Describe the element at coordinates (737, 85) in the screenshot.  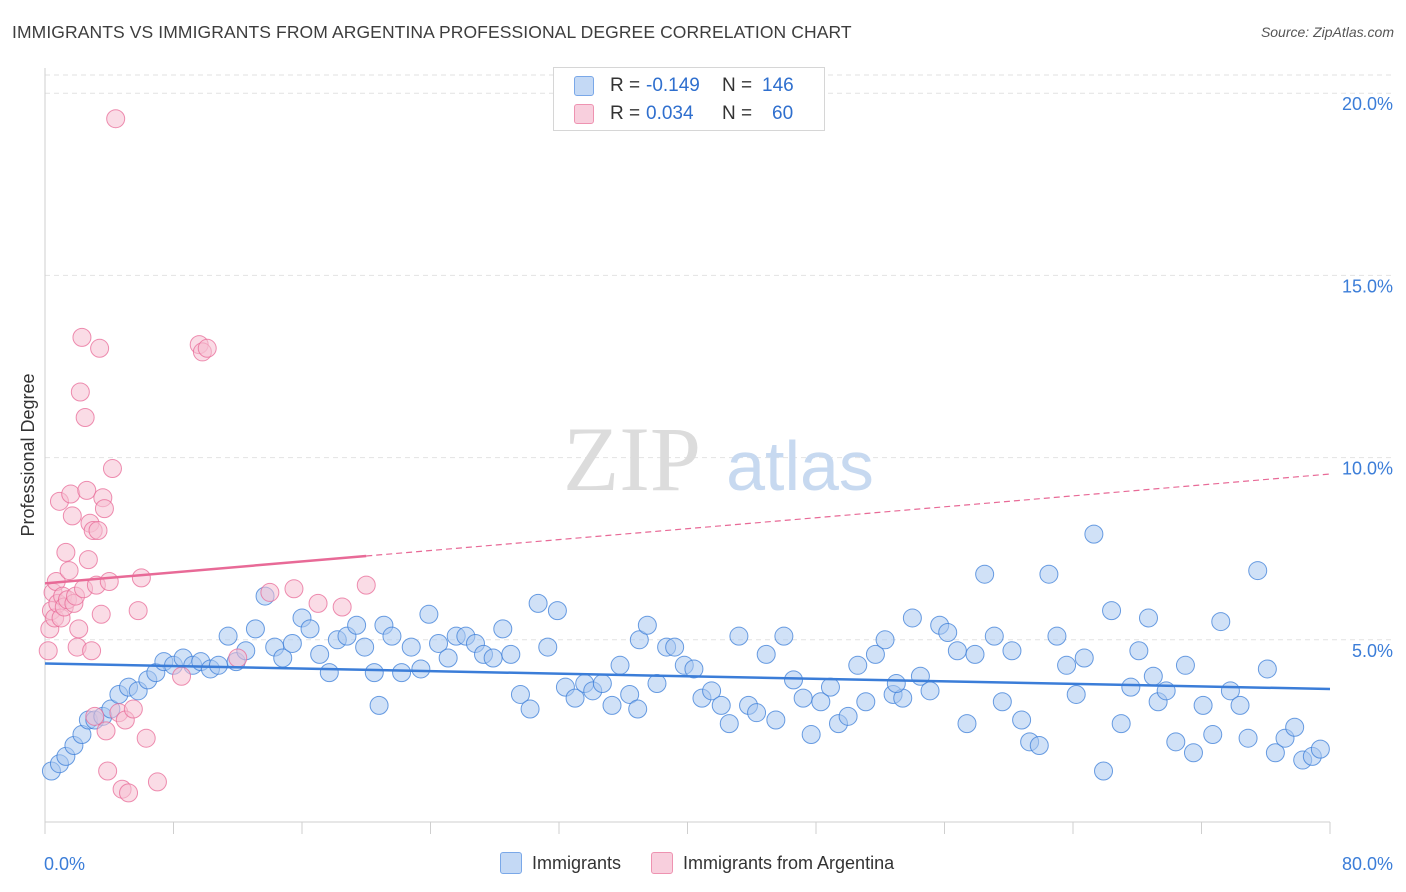
I see `n-label: N =` at that location.